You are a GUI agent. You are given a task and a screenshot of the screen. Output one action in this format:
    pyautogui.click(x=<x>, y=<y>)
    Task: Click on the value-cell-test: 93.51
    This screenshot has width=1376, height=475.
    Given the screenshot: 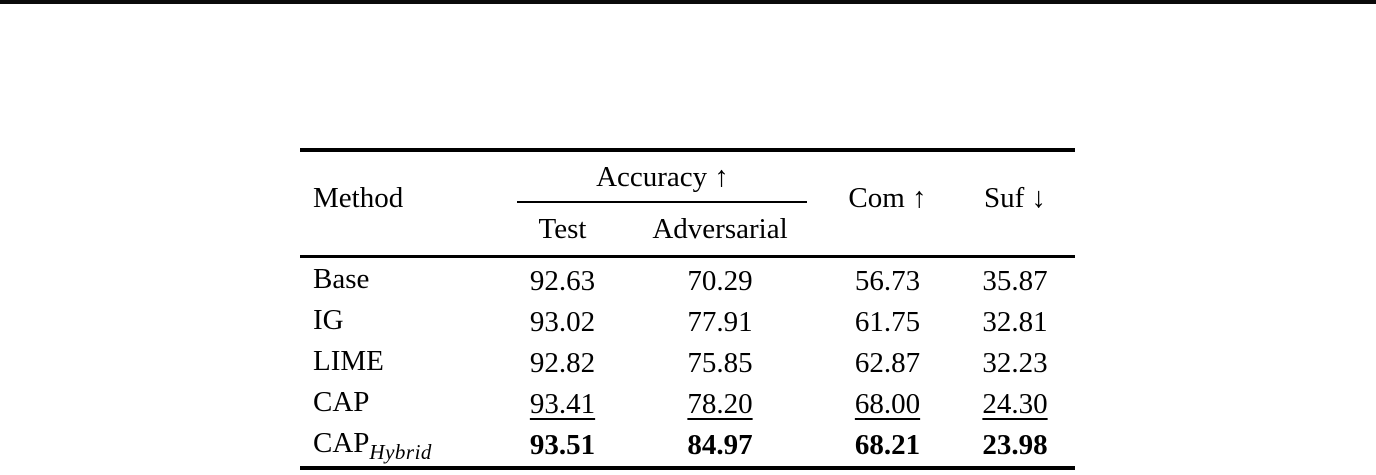 What is the action you would take?
    pyautogui.click(x=562, y=445)
    